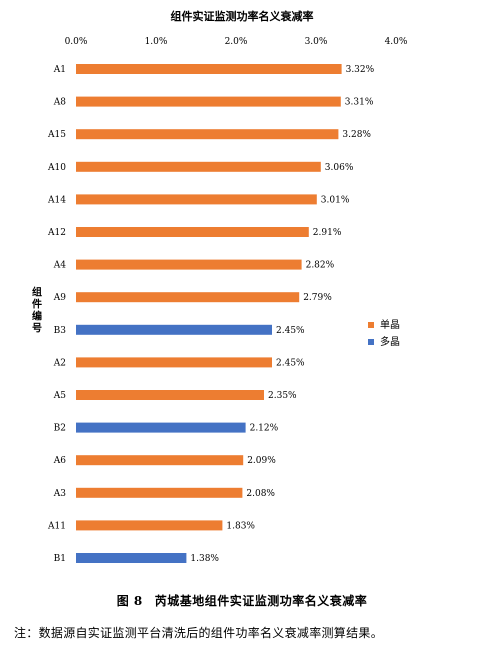  I want to click on x-axis-ticks: 0.0% 1.0% 2.0% 3.0% 4.0%, so click(236, 42).